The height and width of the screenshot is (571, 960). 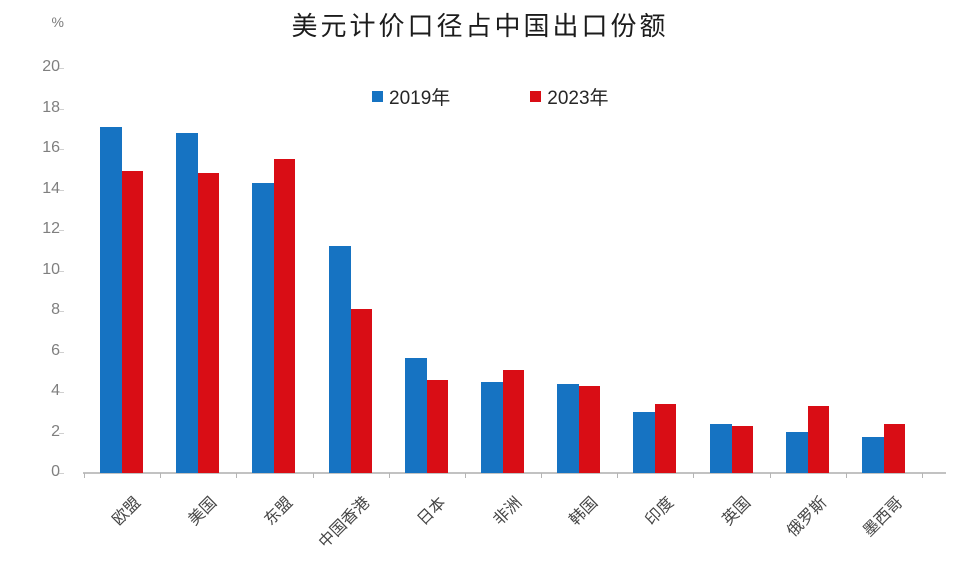 What do you see at coordinates (807, 517) in the screenshot?
I see `x-category-label: 俄罗斯` at bounding box center [807, 517].